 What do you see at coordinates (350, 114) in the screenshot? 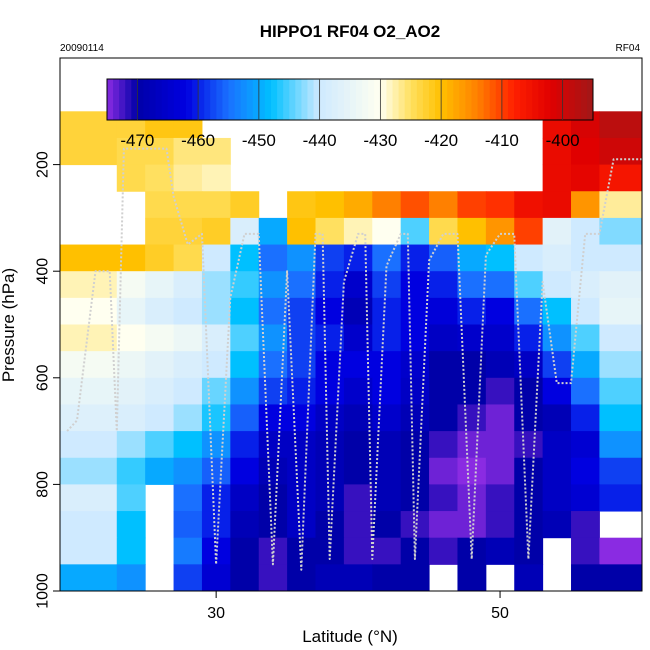
I see `colorbar-ticks: -470 -460 -450 -440 -430 -420 -410 -400` at bounding box center [350, 114].